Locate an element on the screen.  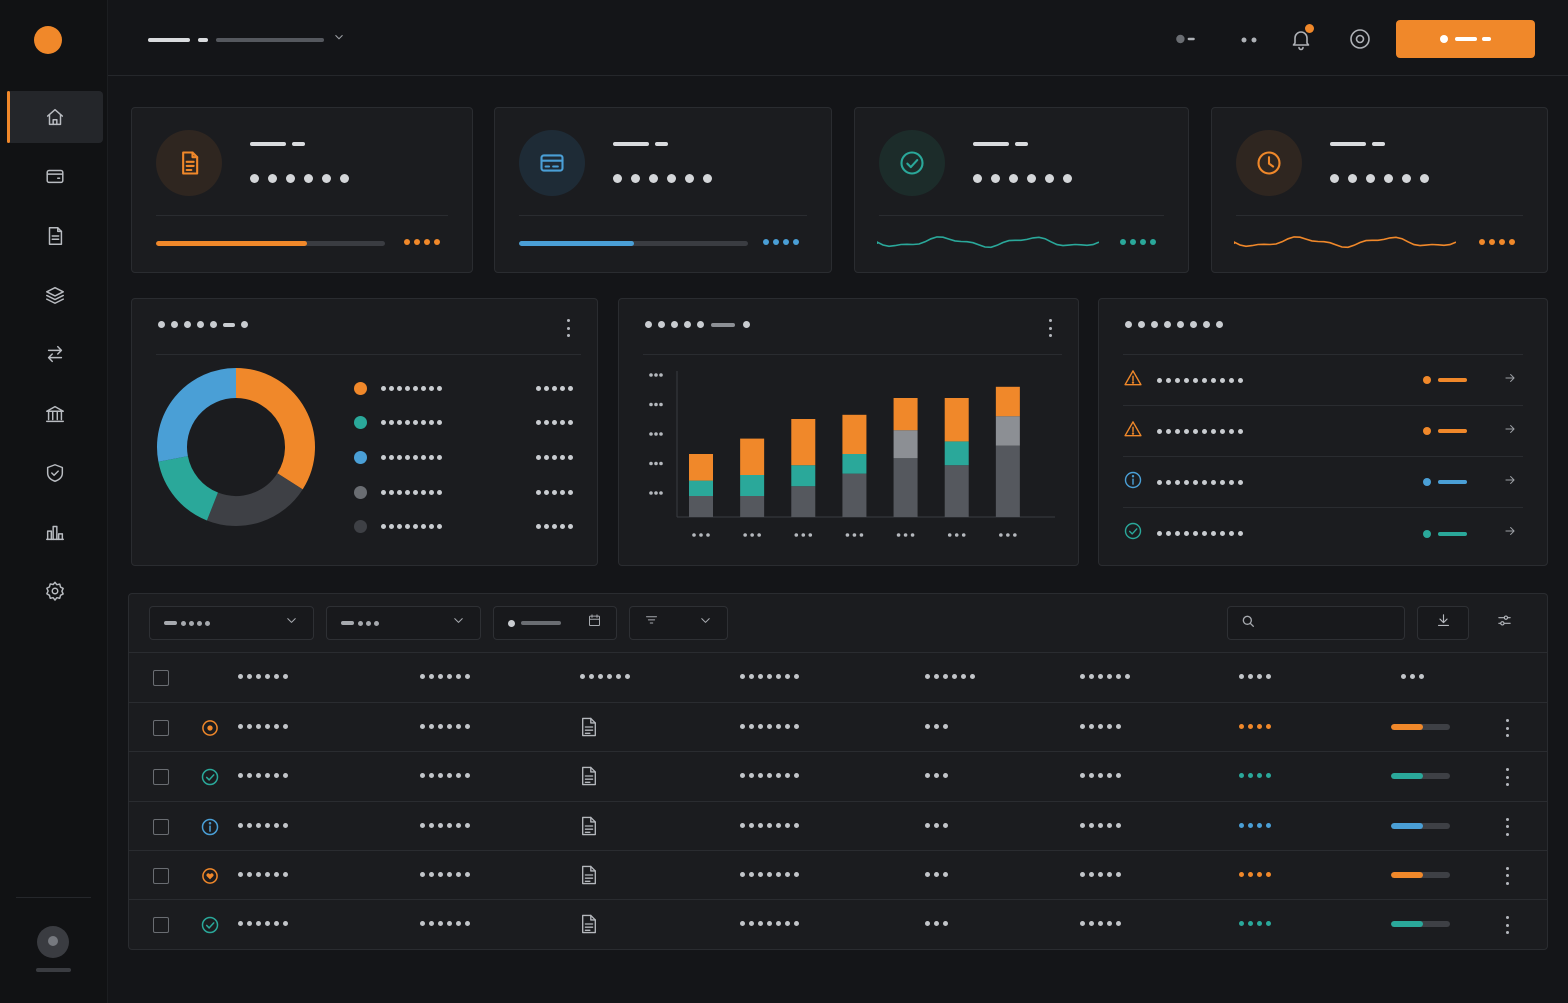
filter-menu-dropdown is located at coordinates (678, 623).